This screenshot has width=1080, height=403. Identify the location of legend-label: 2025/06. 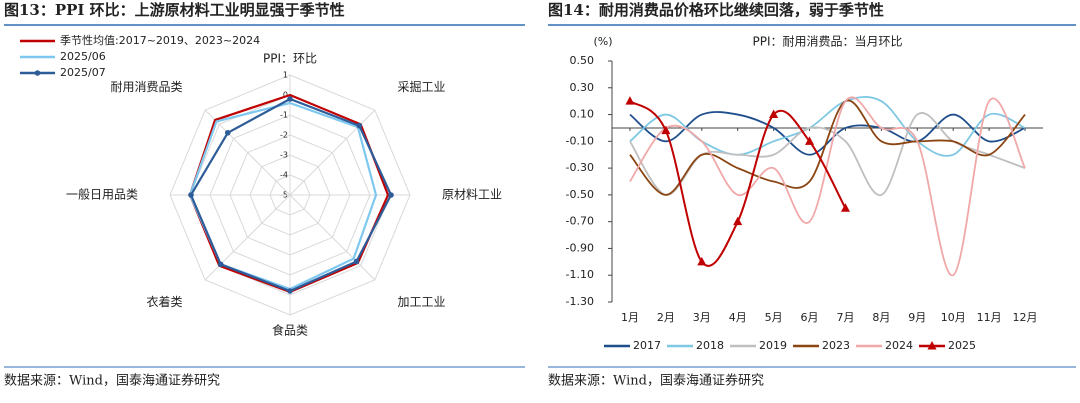
(83, 56).